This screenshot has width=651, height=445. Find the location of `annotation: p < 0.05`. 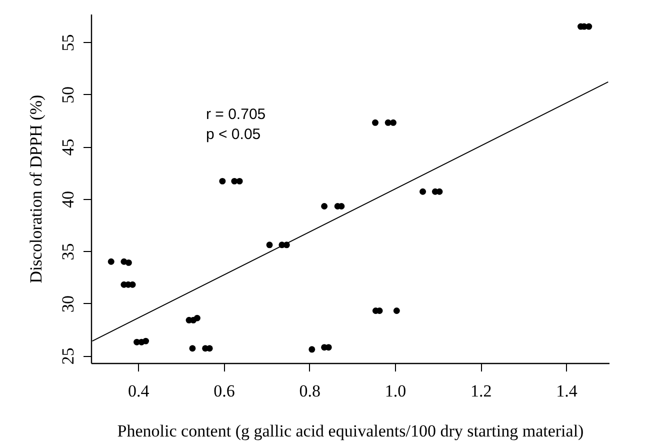

annotation: p < 0.05 is located at coordinates (233, 134).